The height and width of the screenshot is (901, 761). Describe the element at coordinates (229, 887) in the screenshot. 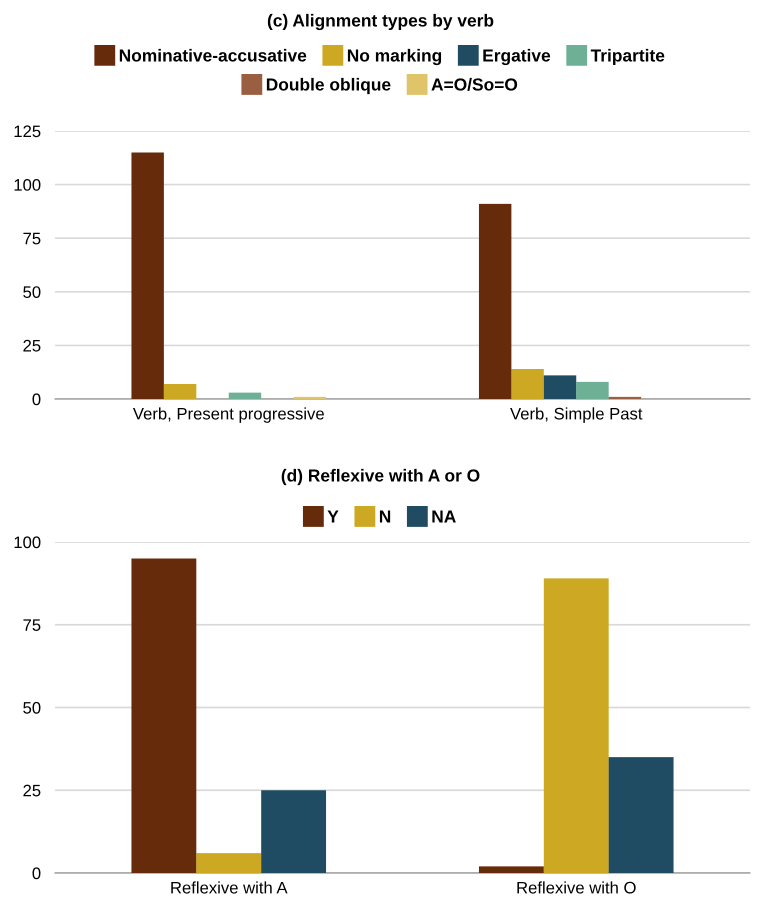

I see `x-tick-label: Reflexive with A` at that location.